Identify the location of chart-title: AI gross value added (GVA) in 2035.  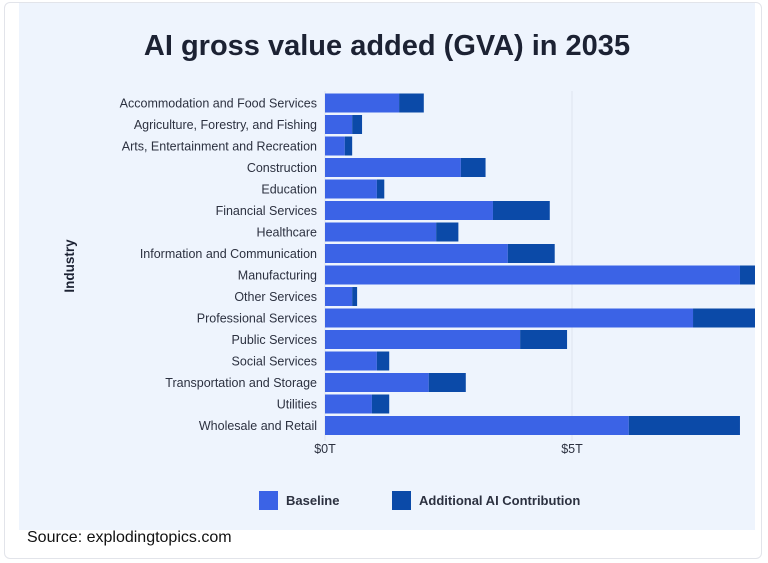
(387, 46).